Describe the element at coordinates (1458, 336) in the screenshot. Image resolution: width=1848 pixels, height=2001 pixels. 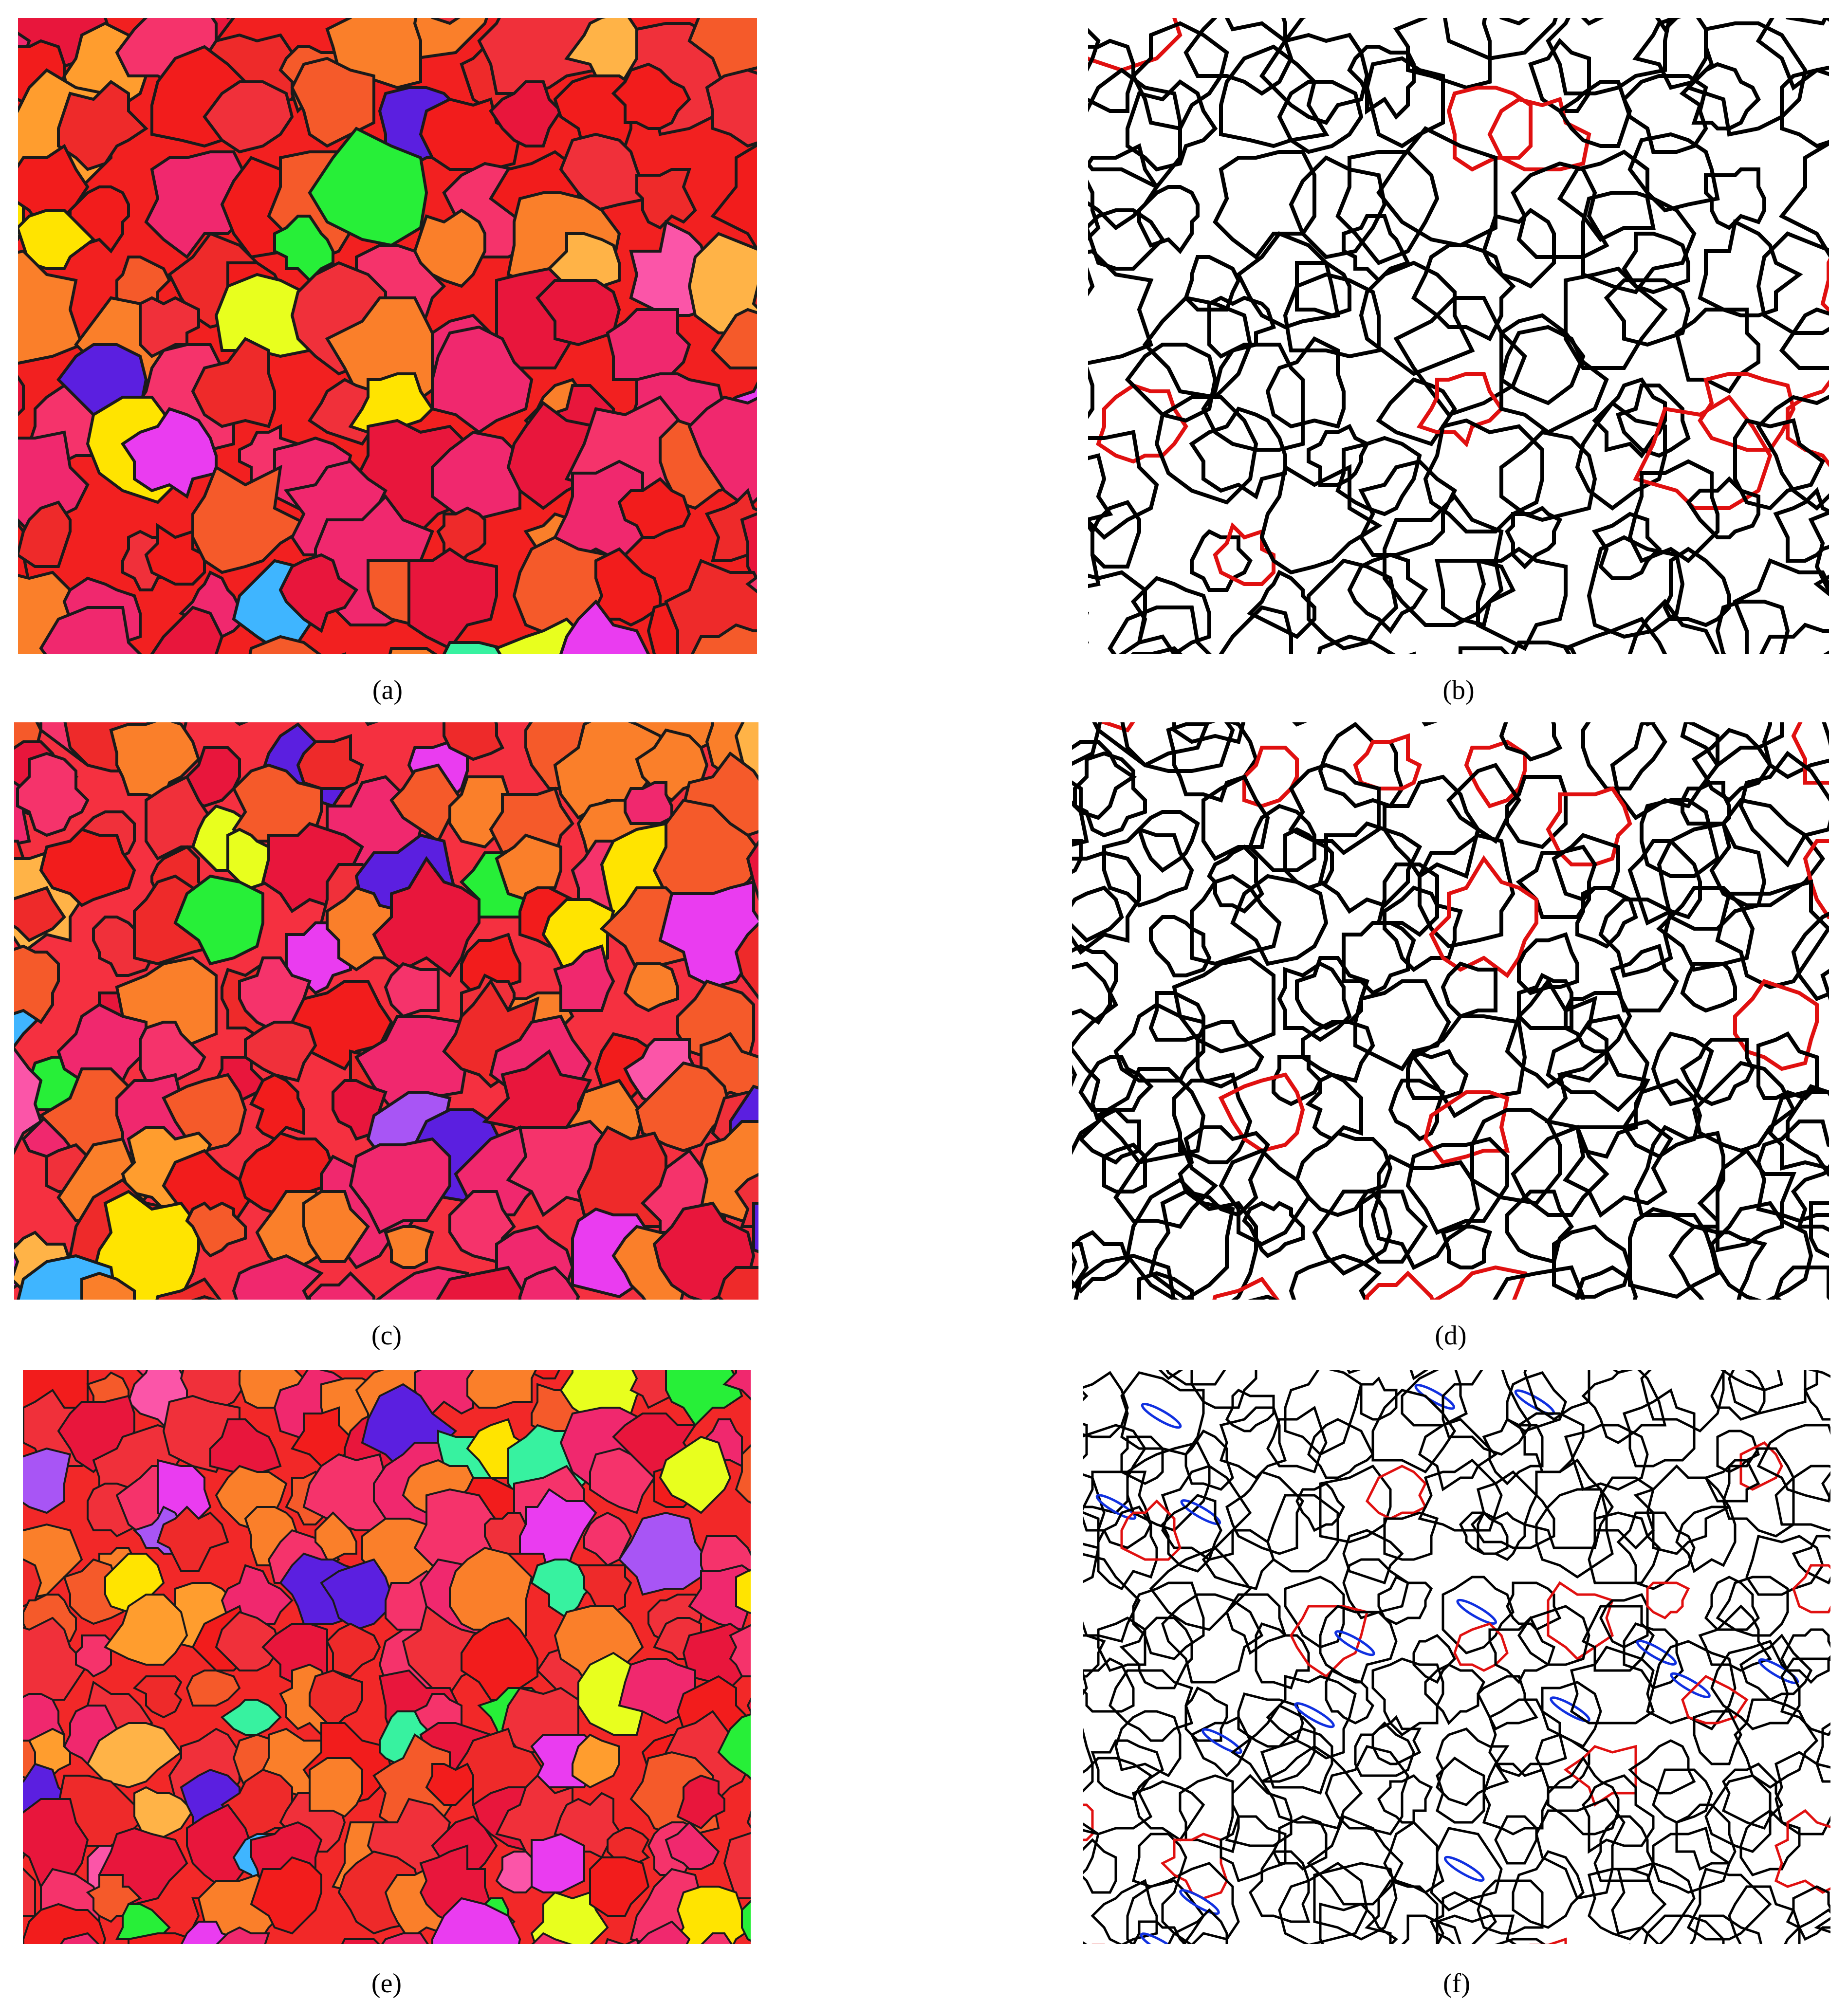
I see `map-background` at that location.